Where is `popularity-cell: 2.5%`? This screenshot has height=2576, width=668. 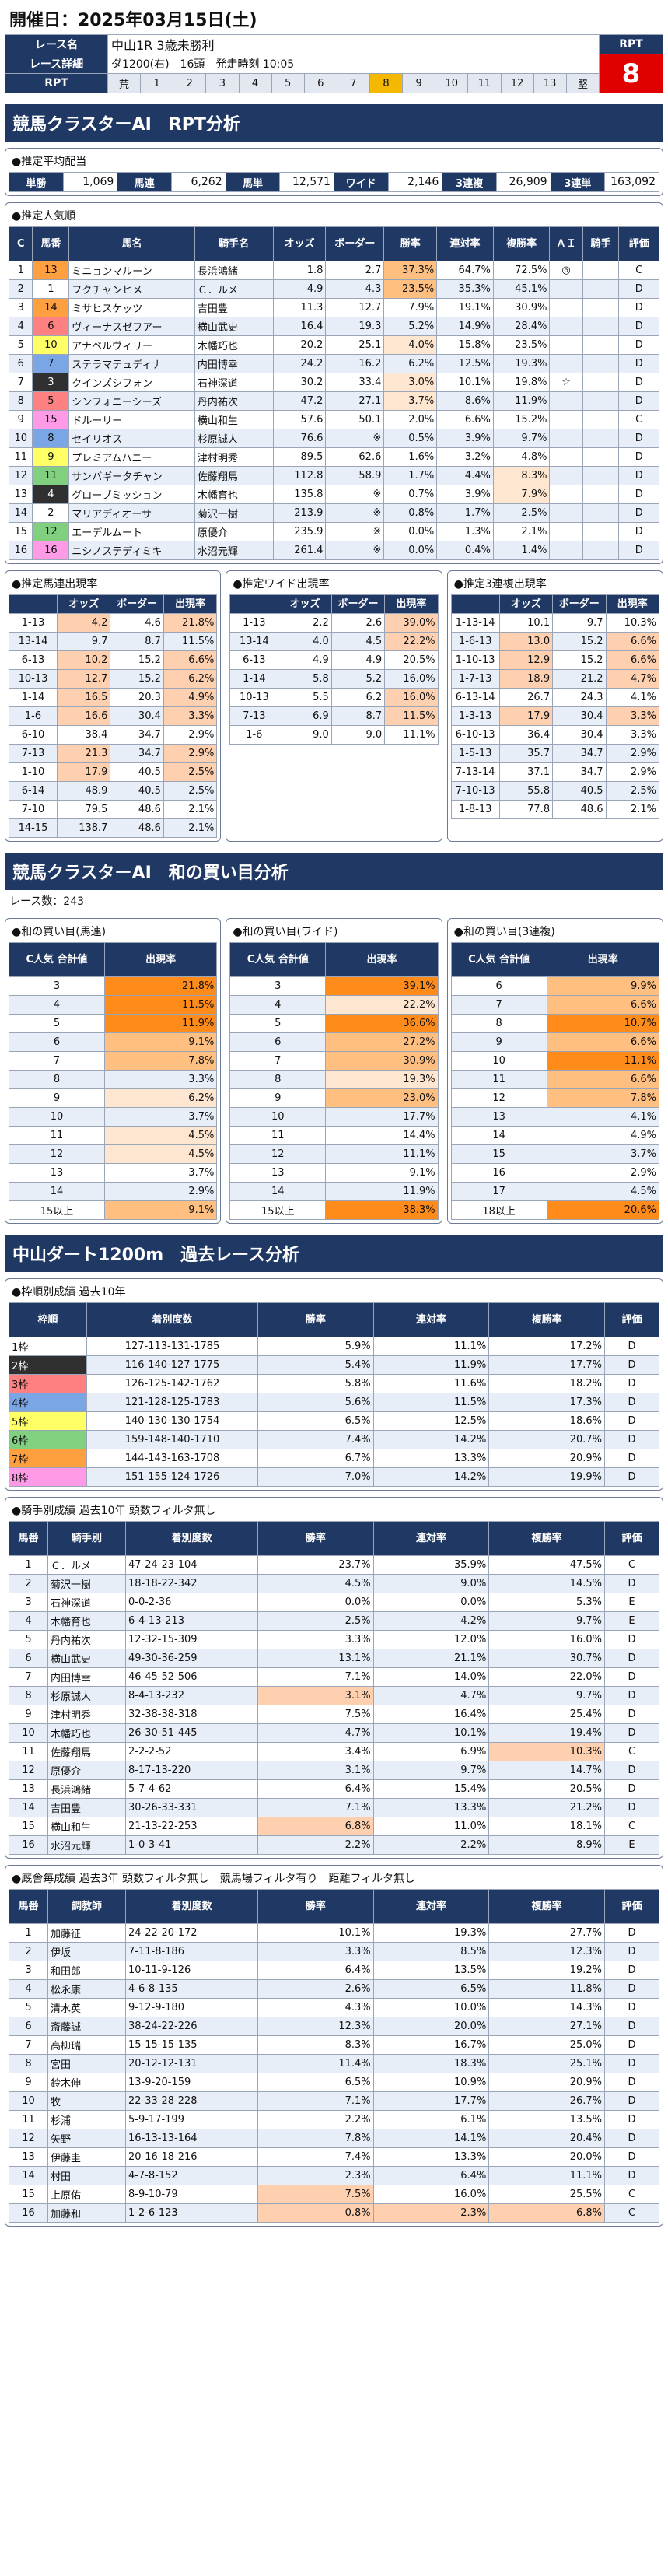 popularity-cell: 2.5% is located at coordinates (521, 513).